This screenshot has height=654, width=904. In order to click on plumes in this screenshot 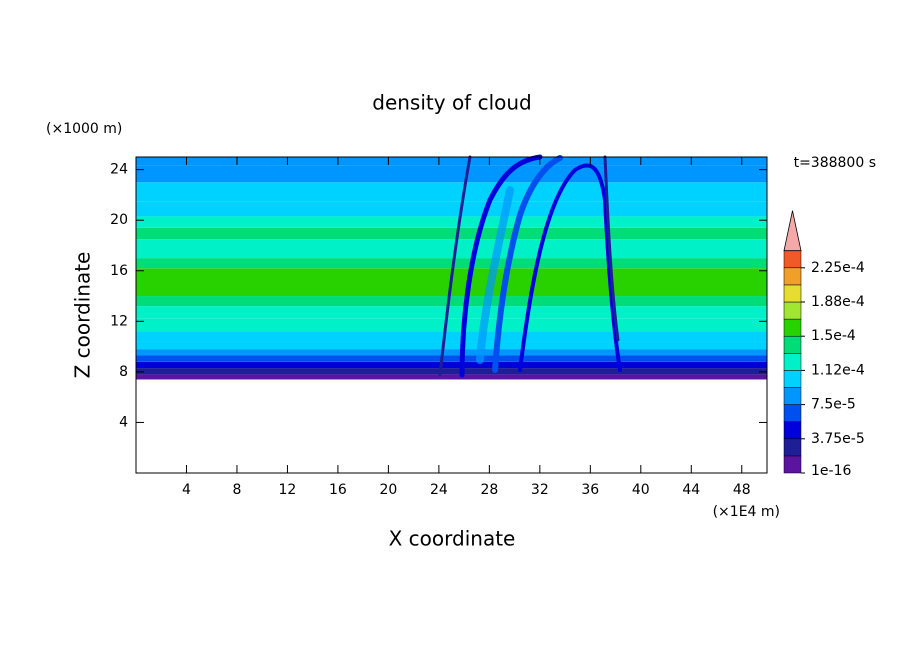, I will do `click(530, 266)`.